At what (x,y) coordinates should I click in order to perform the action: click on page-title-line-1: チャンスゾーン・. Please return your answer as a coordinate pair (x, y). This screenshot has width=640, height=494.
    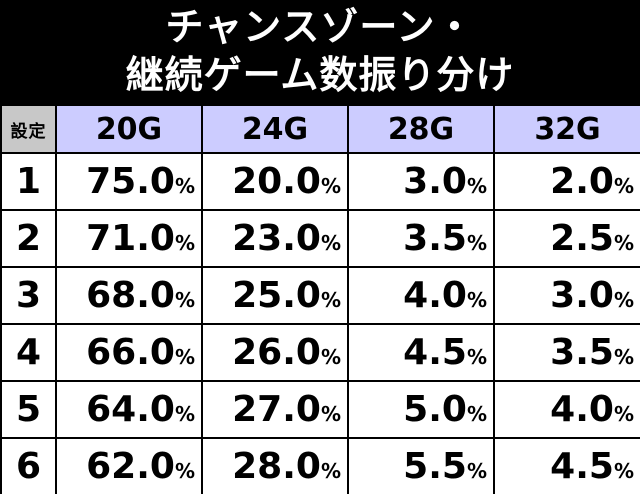
    Looking at the image, I should click on (320, 27).